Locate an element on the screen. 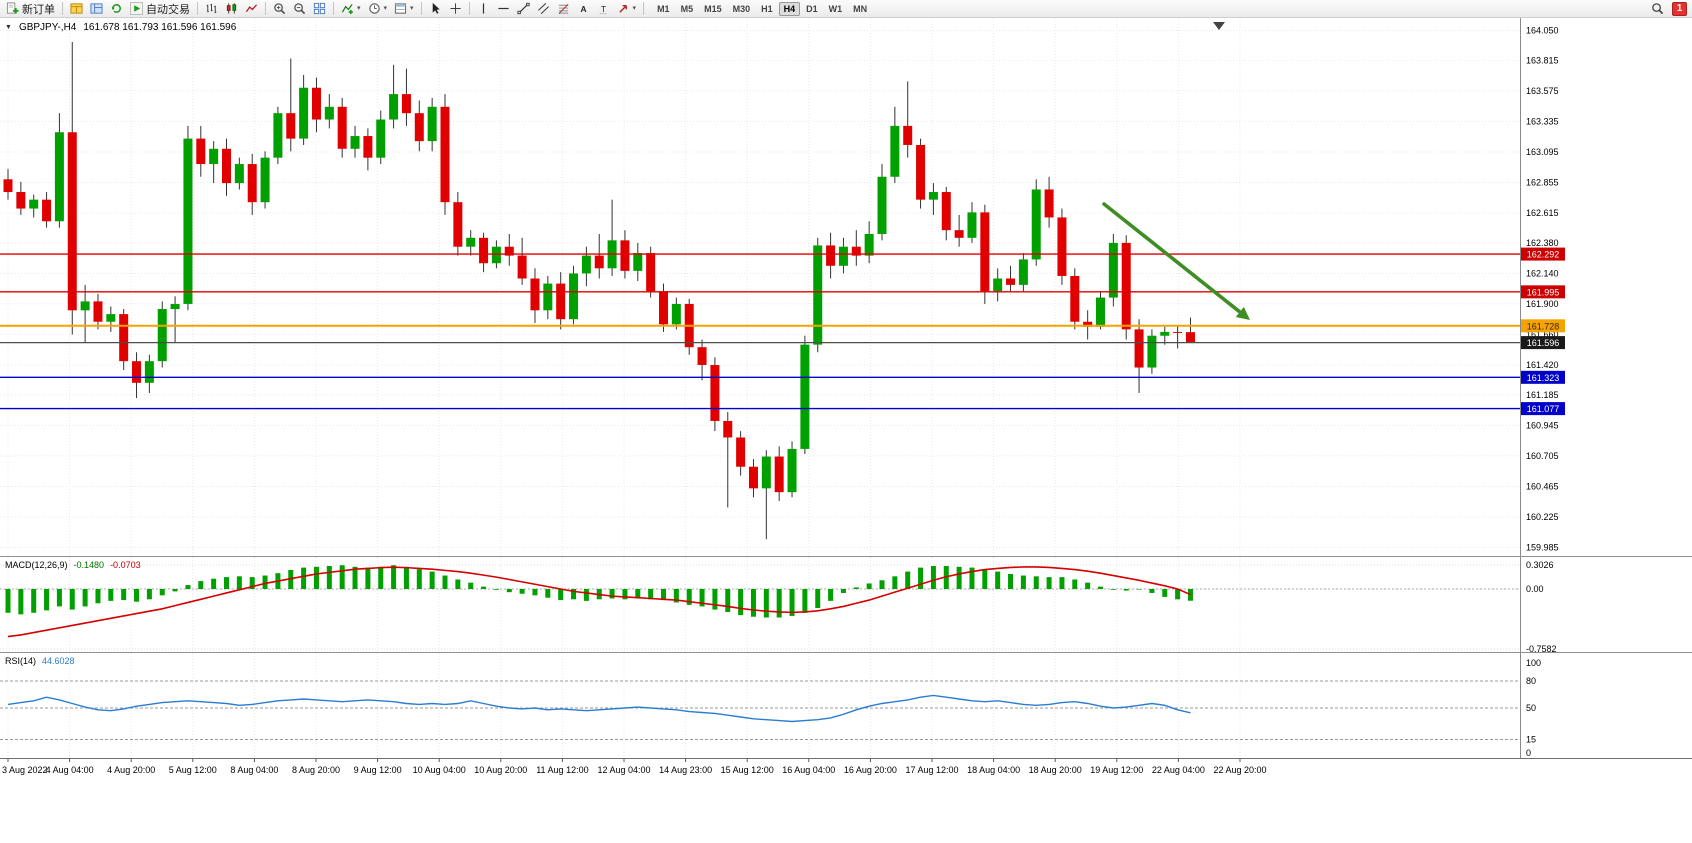 Image resolution: width=1692 pixels, height=843 pixels. text-label-tool-button: T is located at coordinates (603, 9).